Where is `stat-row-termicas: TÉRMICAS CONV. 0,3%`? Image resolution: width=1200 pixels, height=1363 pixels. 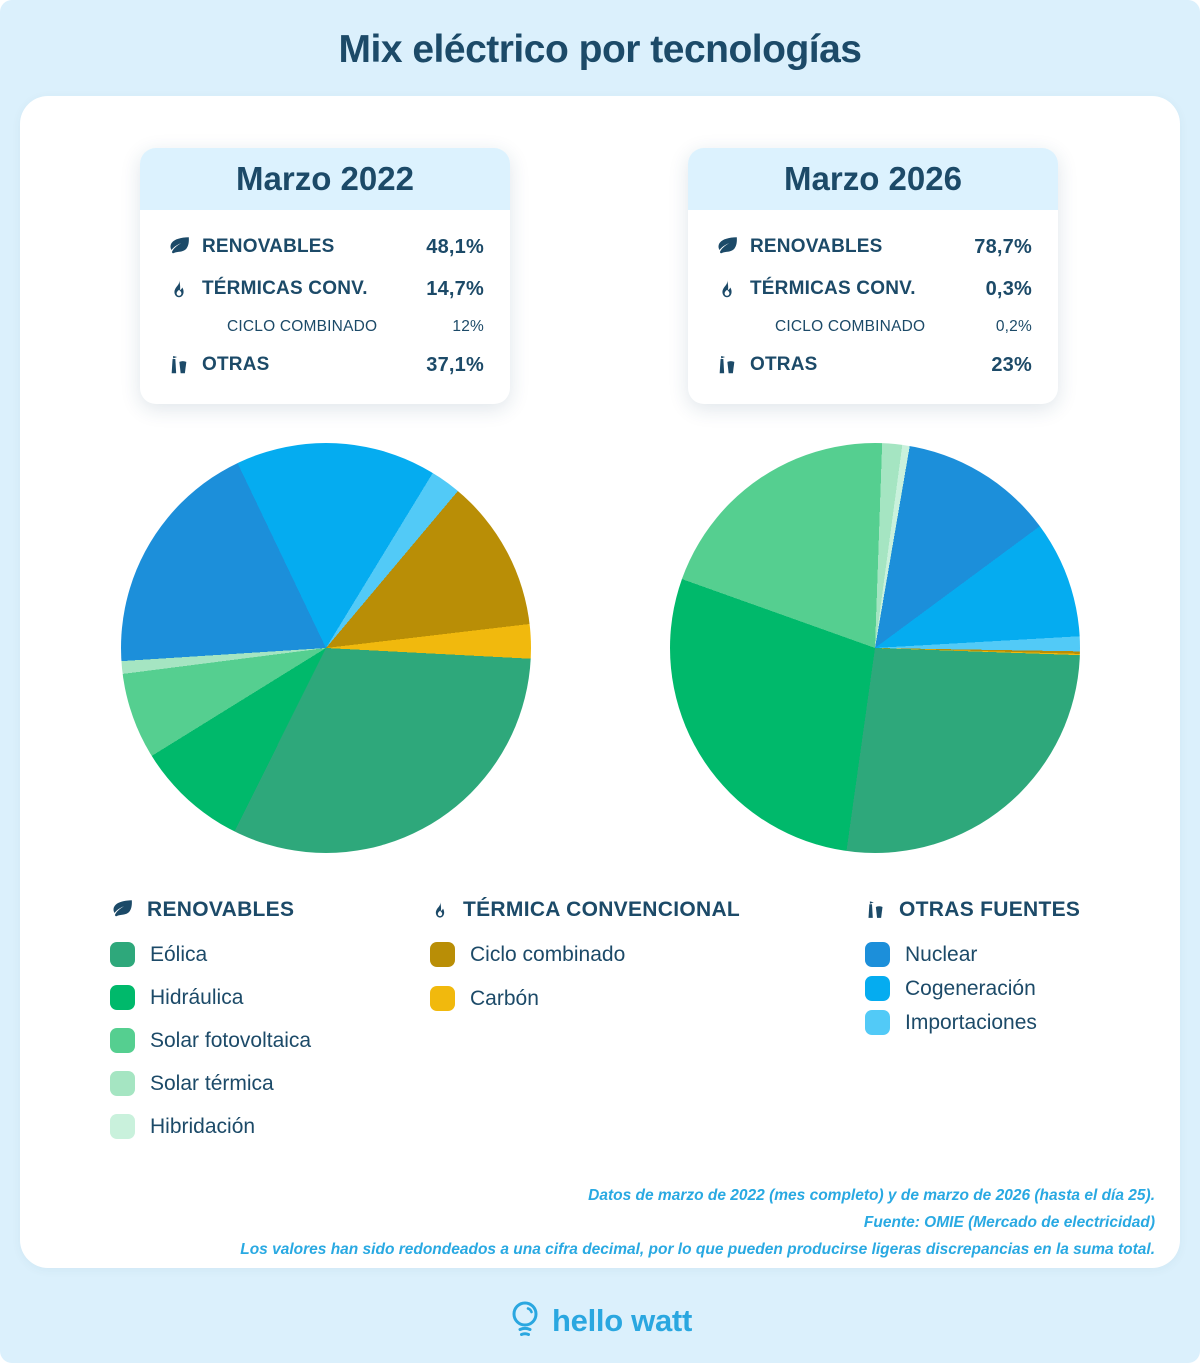
stat-row-termicas: TÉRMICAS CONV. 0,3% is located at coordinates (873, 289).